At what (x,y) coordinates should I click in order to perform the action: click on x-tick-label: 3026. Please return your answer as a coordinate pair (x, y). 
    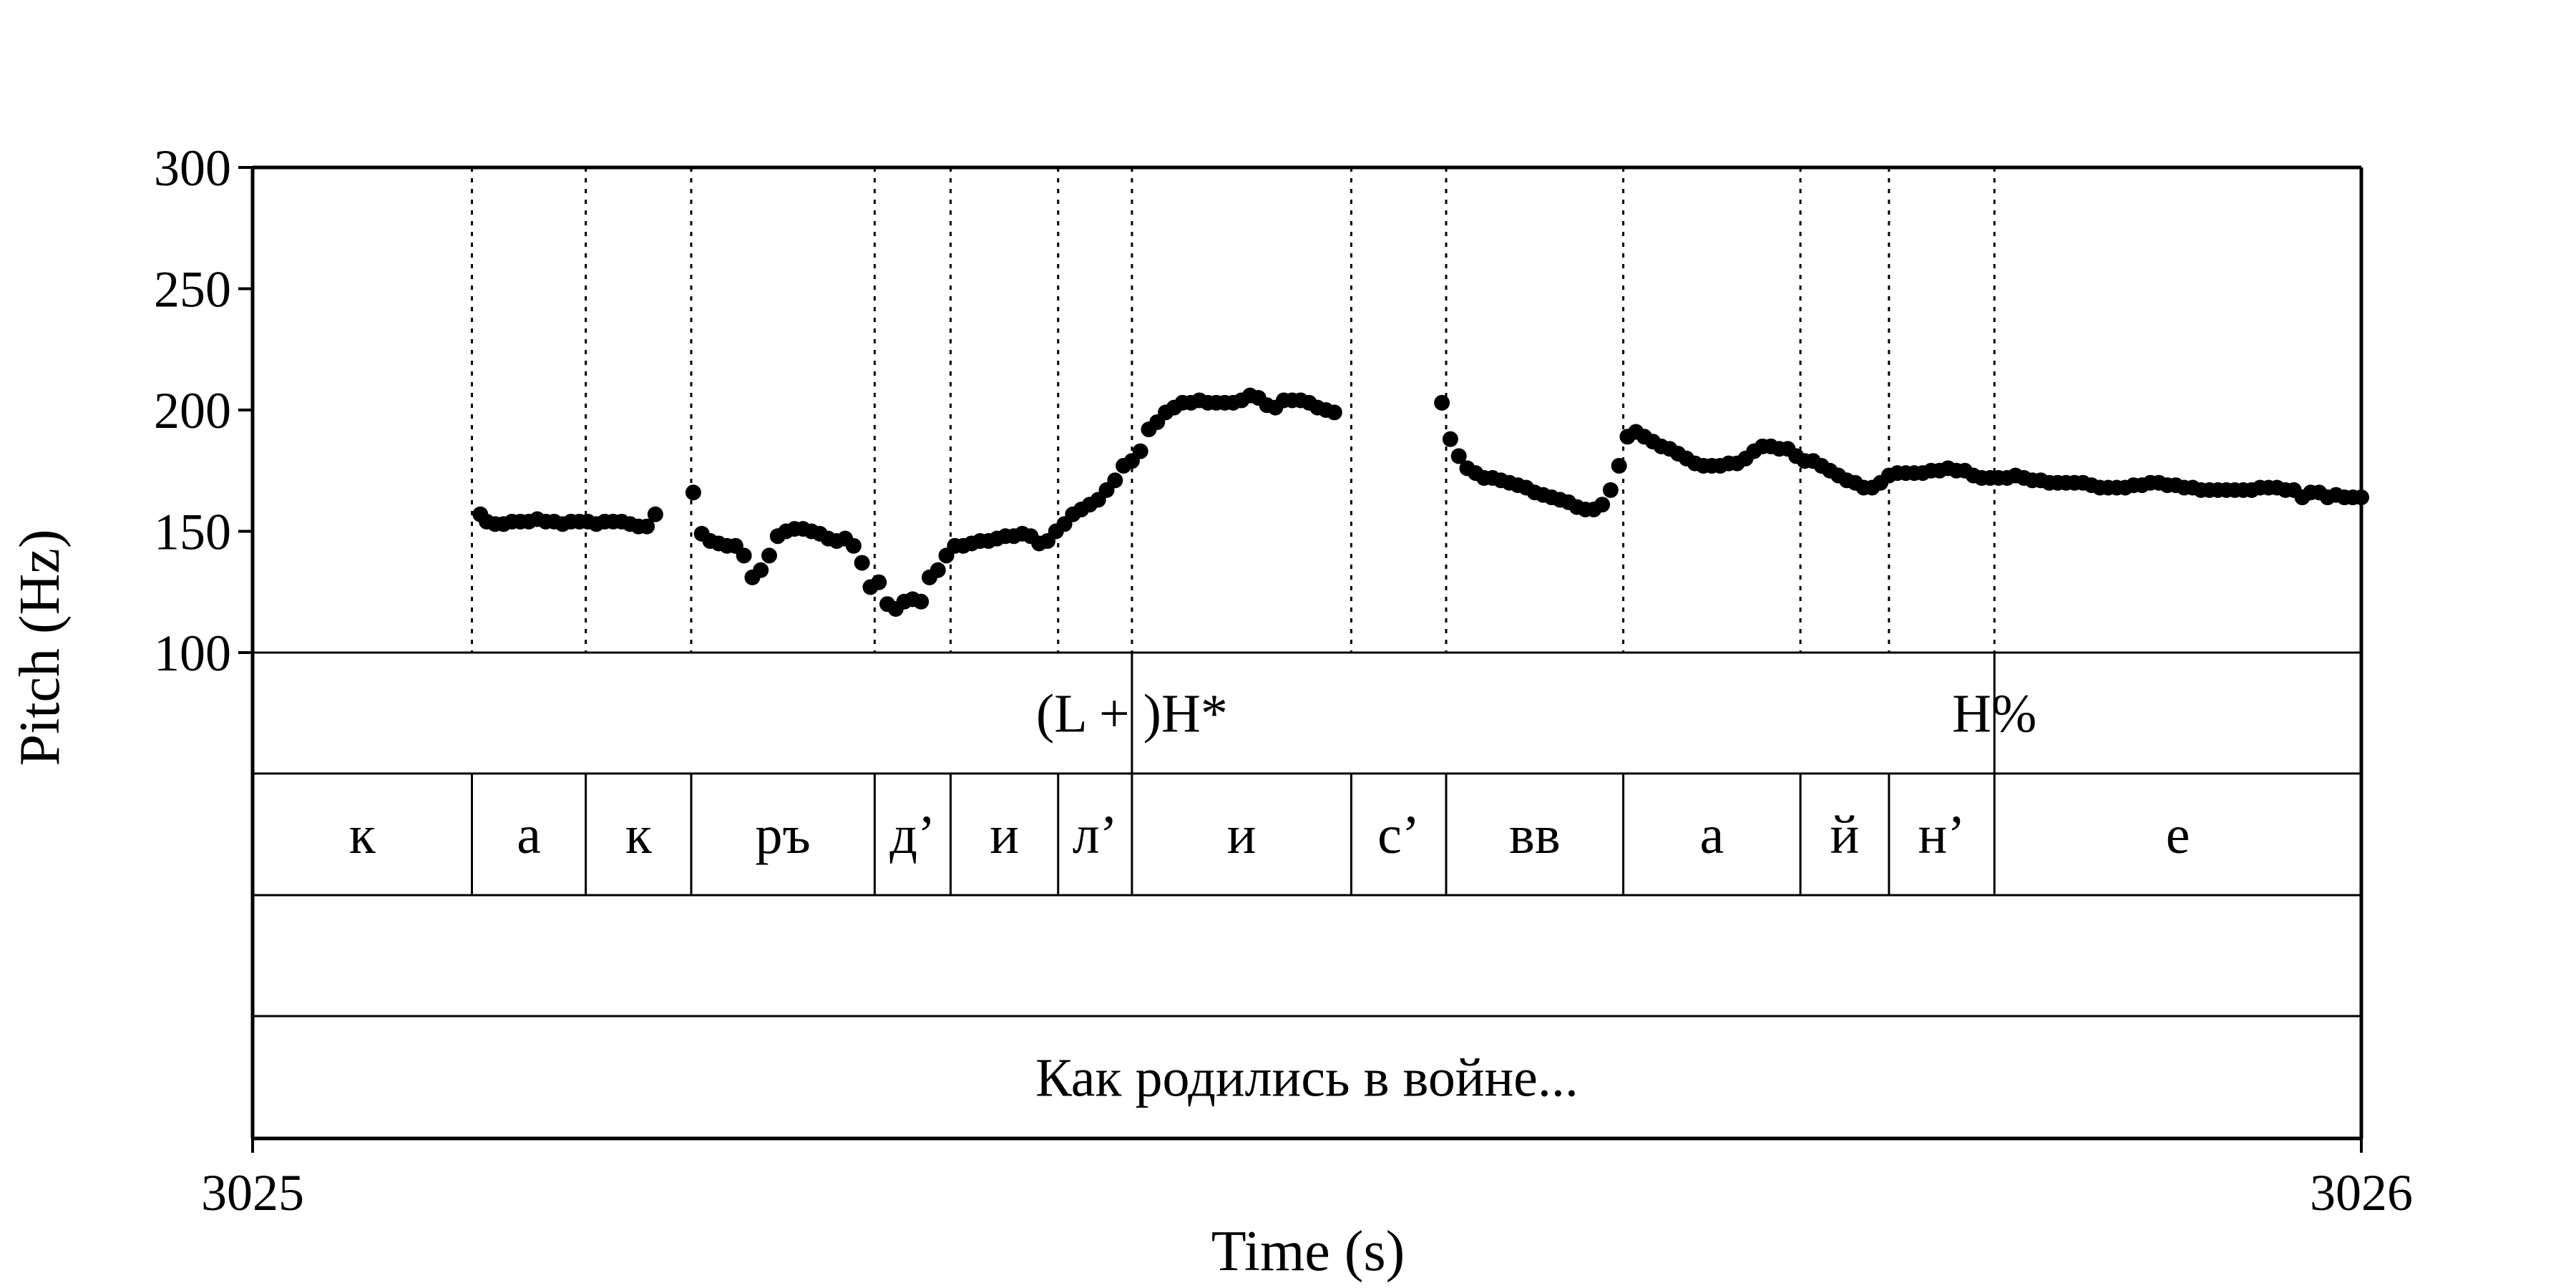
    Looking at the image, I should click on (2361, 1192).